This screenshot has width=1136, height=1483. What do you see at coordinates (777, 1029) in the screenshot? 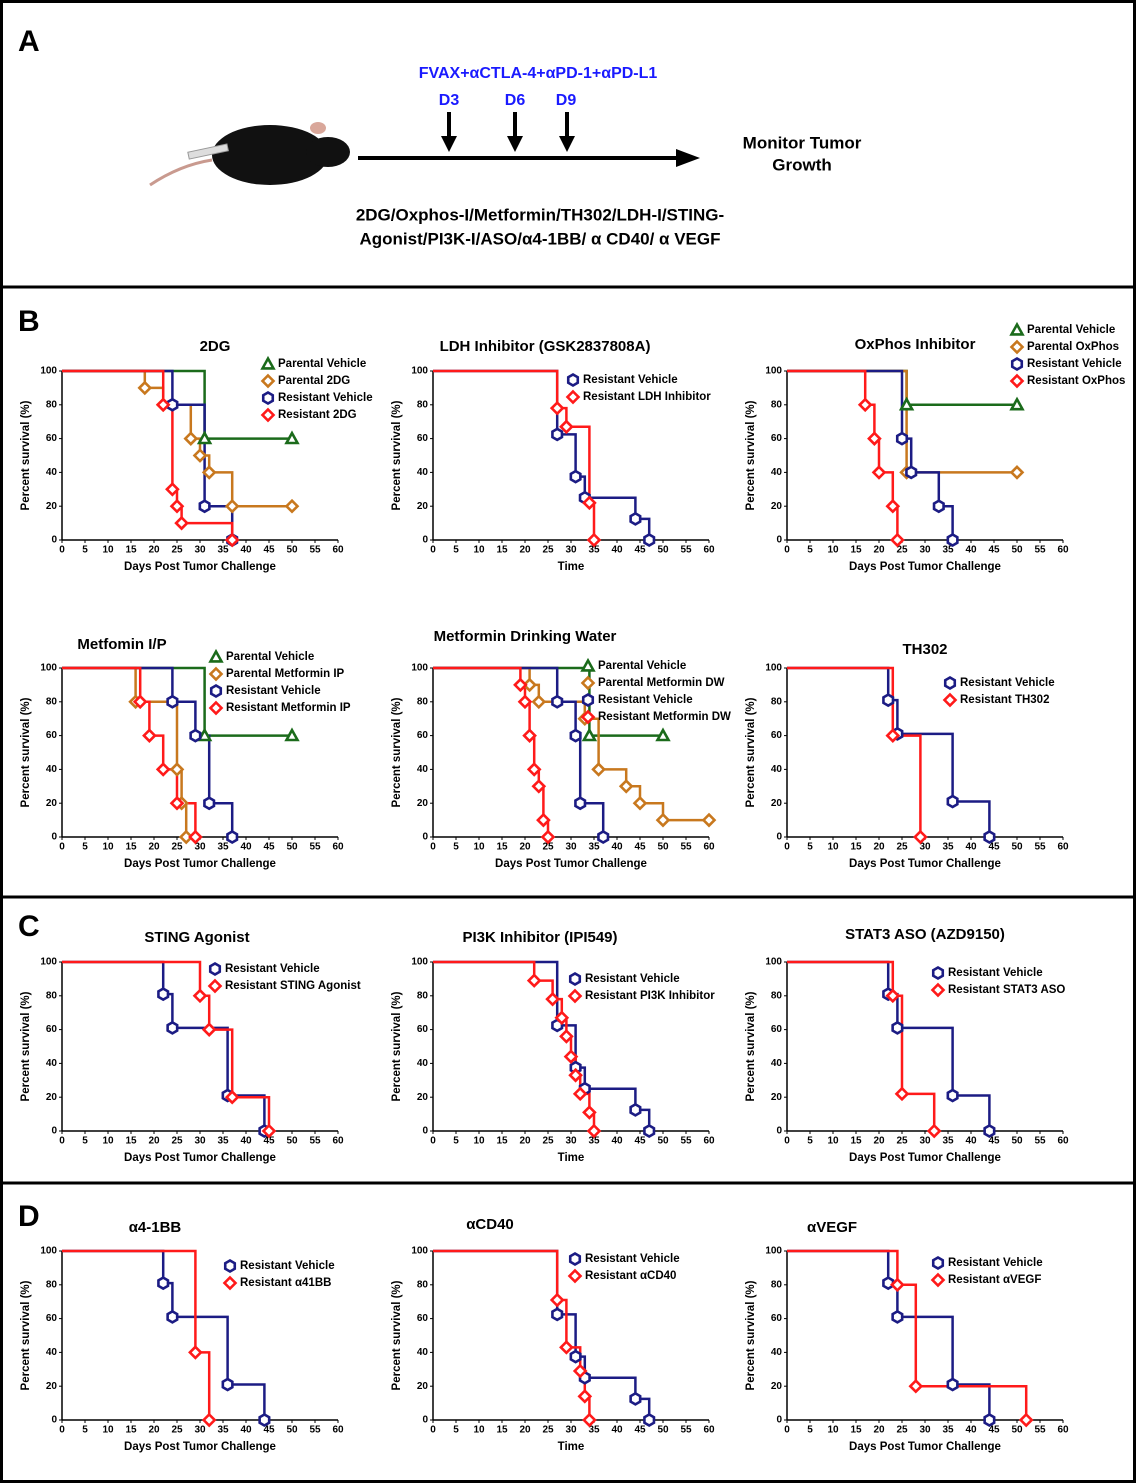
I see `y-tick-label: 60` at bounding box center [777, 1029].